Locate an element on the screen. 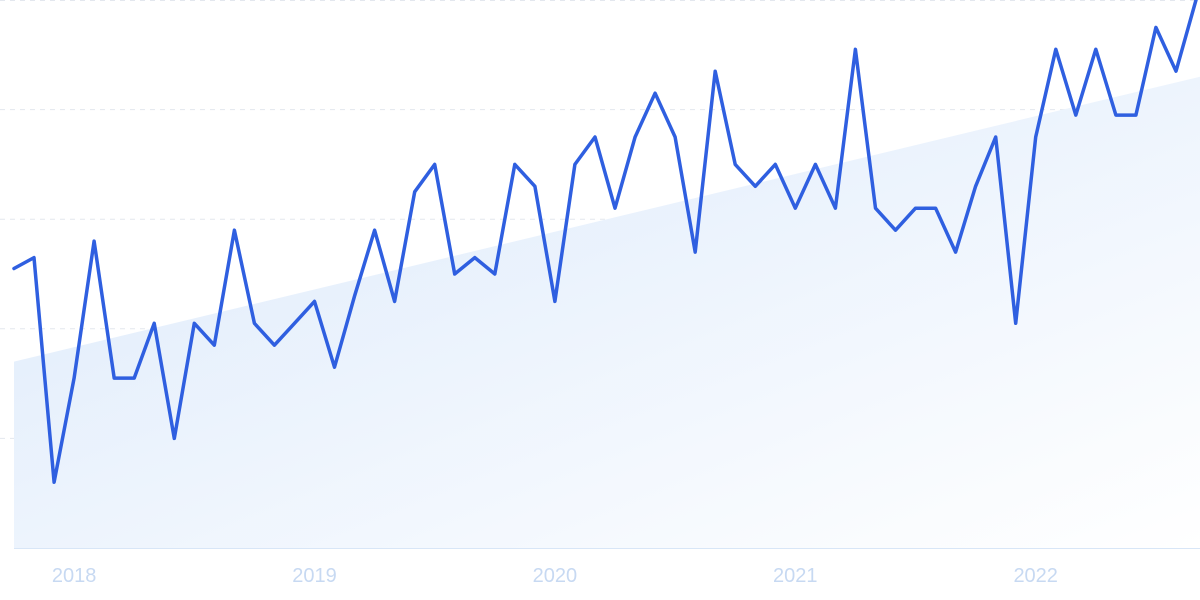 The image size is (1200, 600). x-tick-label: 2019 is located at coordinates (314, 576).